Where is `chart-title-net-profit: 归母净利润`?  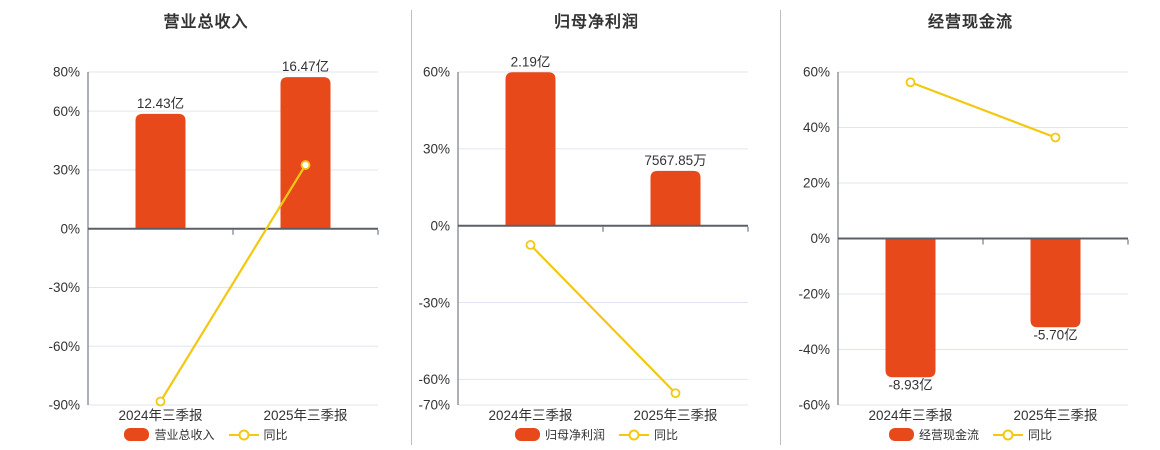
chart-title-net-profit: 归母净利润 is located at coordinates (596, 22).